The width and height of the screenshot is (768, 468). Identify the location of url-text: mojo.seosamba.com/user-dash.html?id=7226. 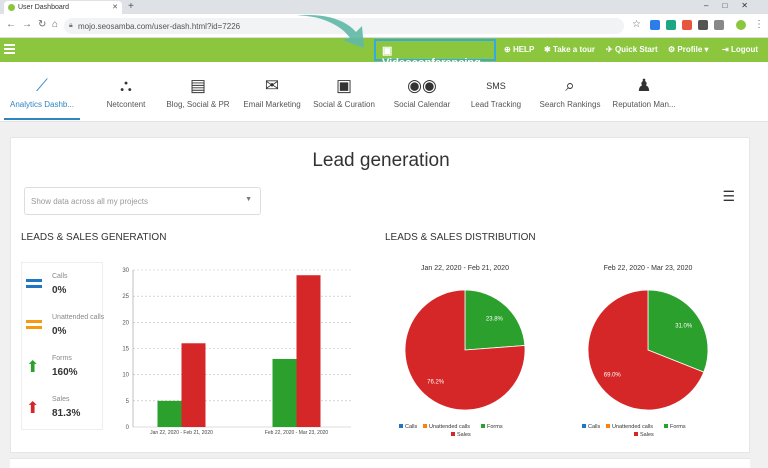
(159, 26).